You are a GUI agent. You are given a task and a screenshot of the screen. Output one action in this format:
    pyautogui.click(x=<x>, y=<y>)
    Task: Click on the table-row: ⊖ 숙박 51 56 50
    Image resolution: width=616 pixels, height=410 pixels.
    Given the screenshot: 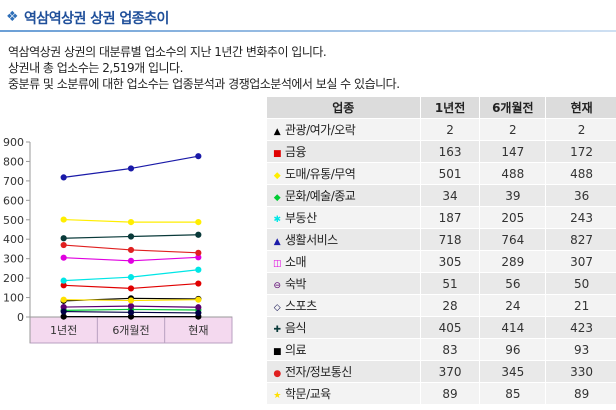 What is the action you would take?
    pyautogui.click(x=441, y=283)
    